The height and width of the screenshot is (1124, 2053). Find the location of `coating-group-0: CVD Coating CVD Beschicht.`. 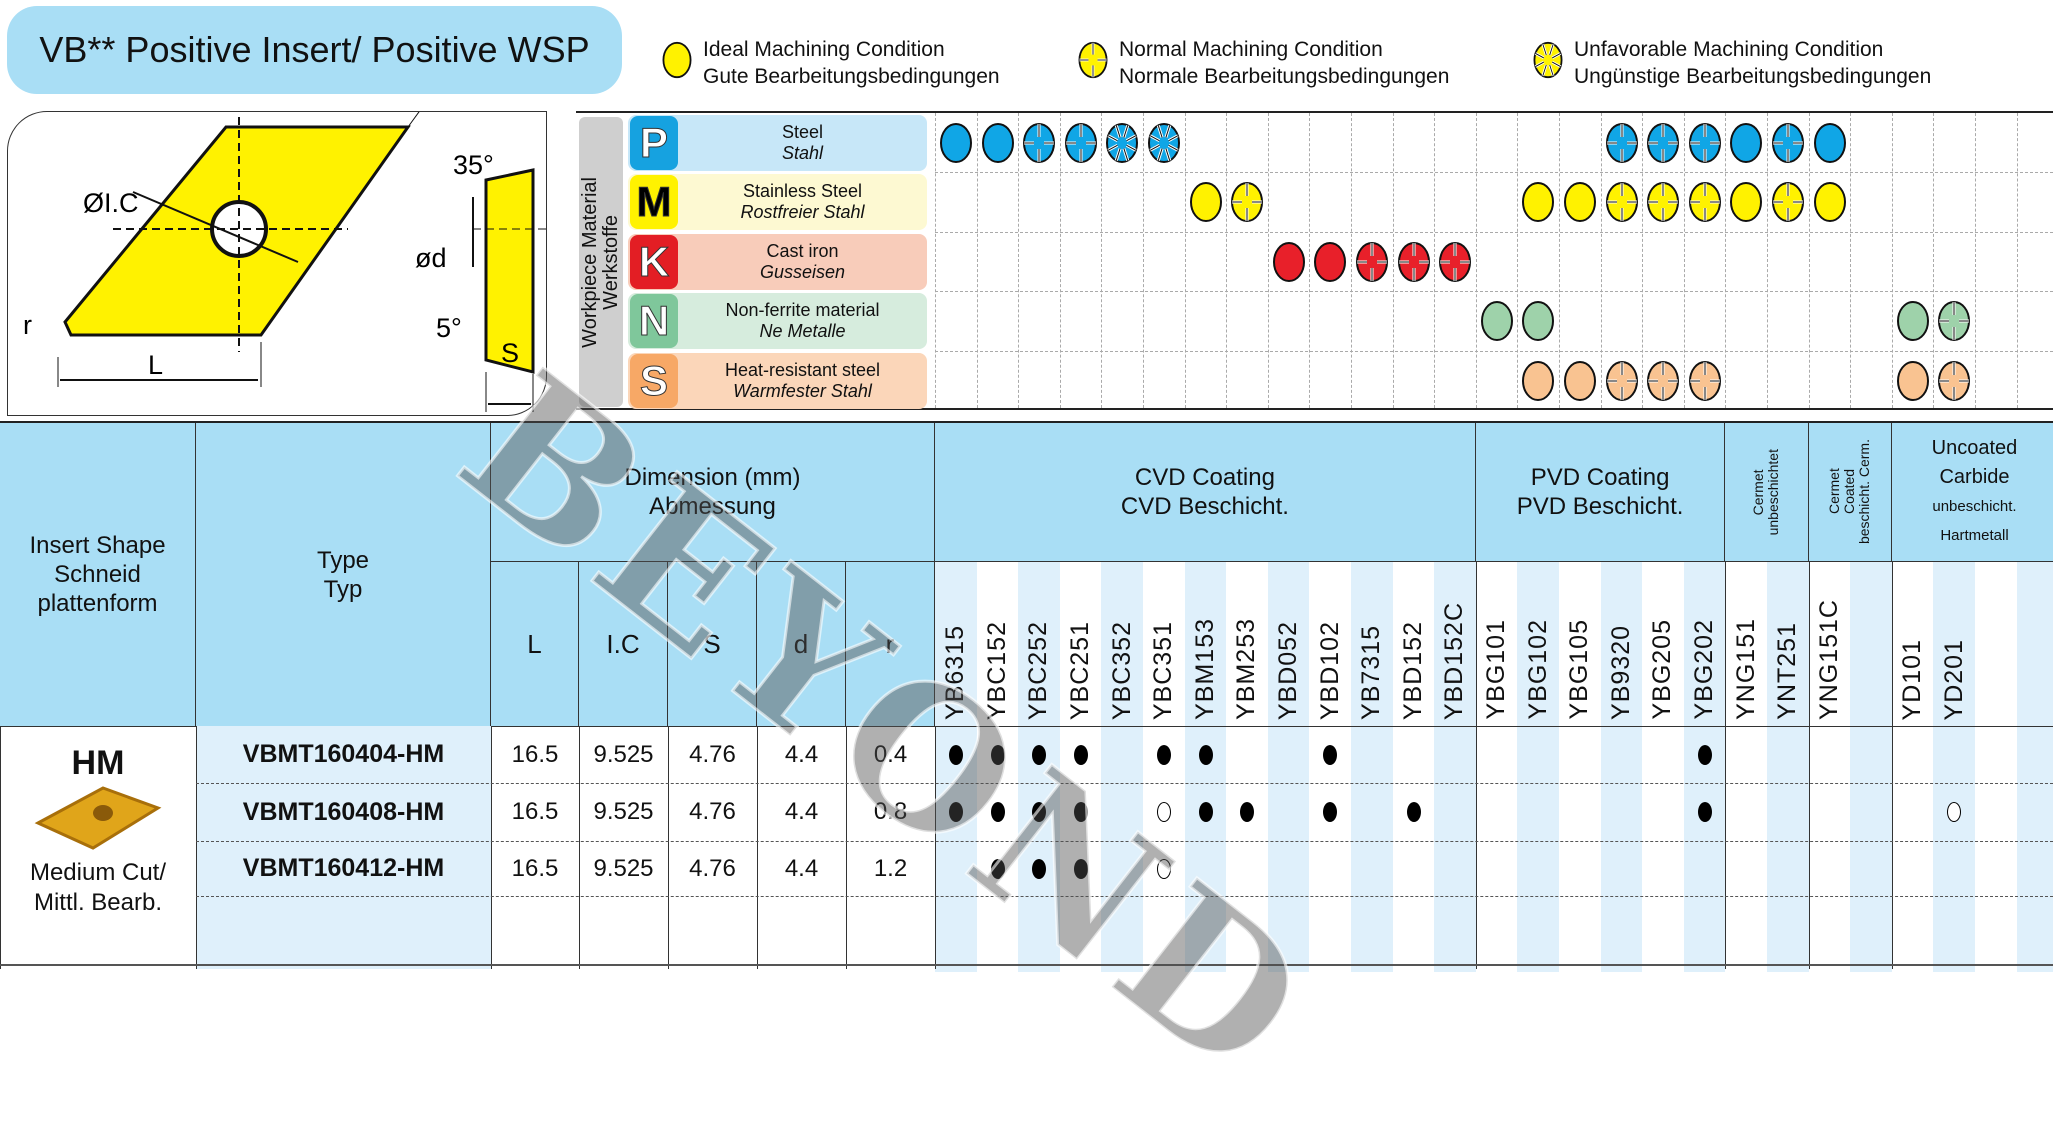

coating-group-0: CVD Coating CVD Beschicht. is located at coordinates (1205, 492).